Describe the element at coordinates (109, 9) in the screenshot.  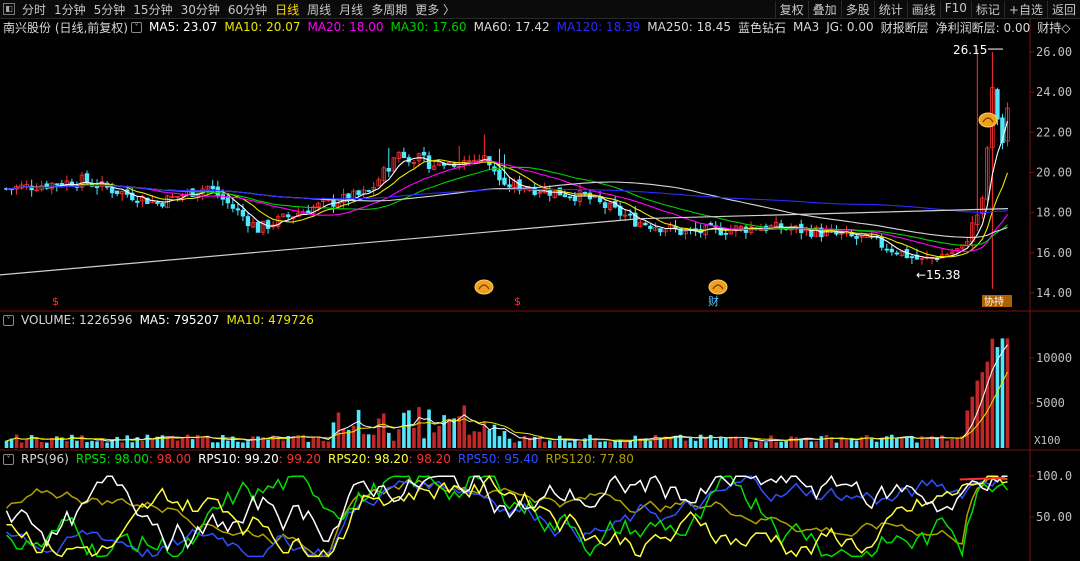
I see `period-tab-2: 5分钟` at that location.